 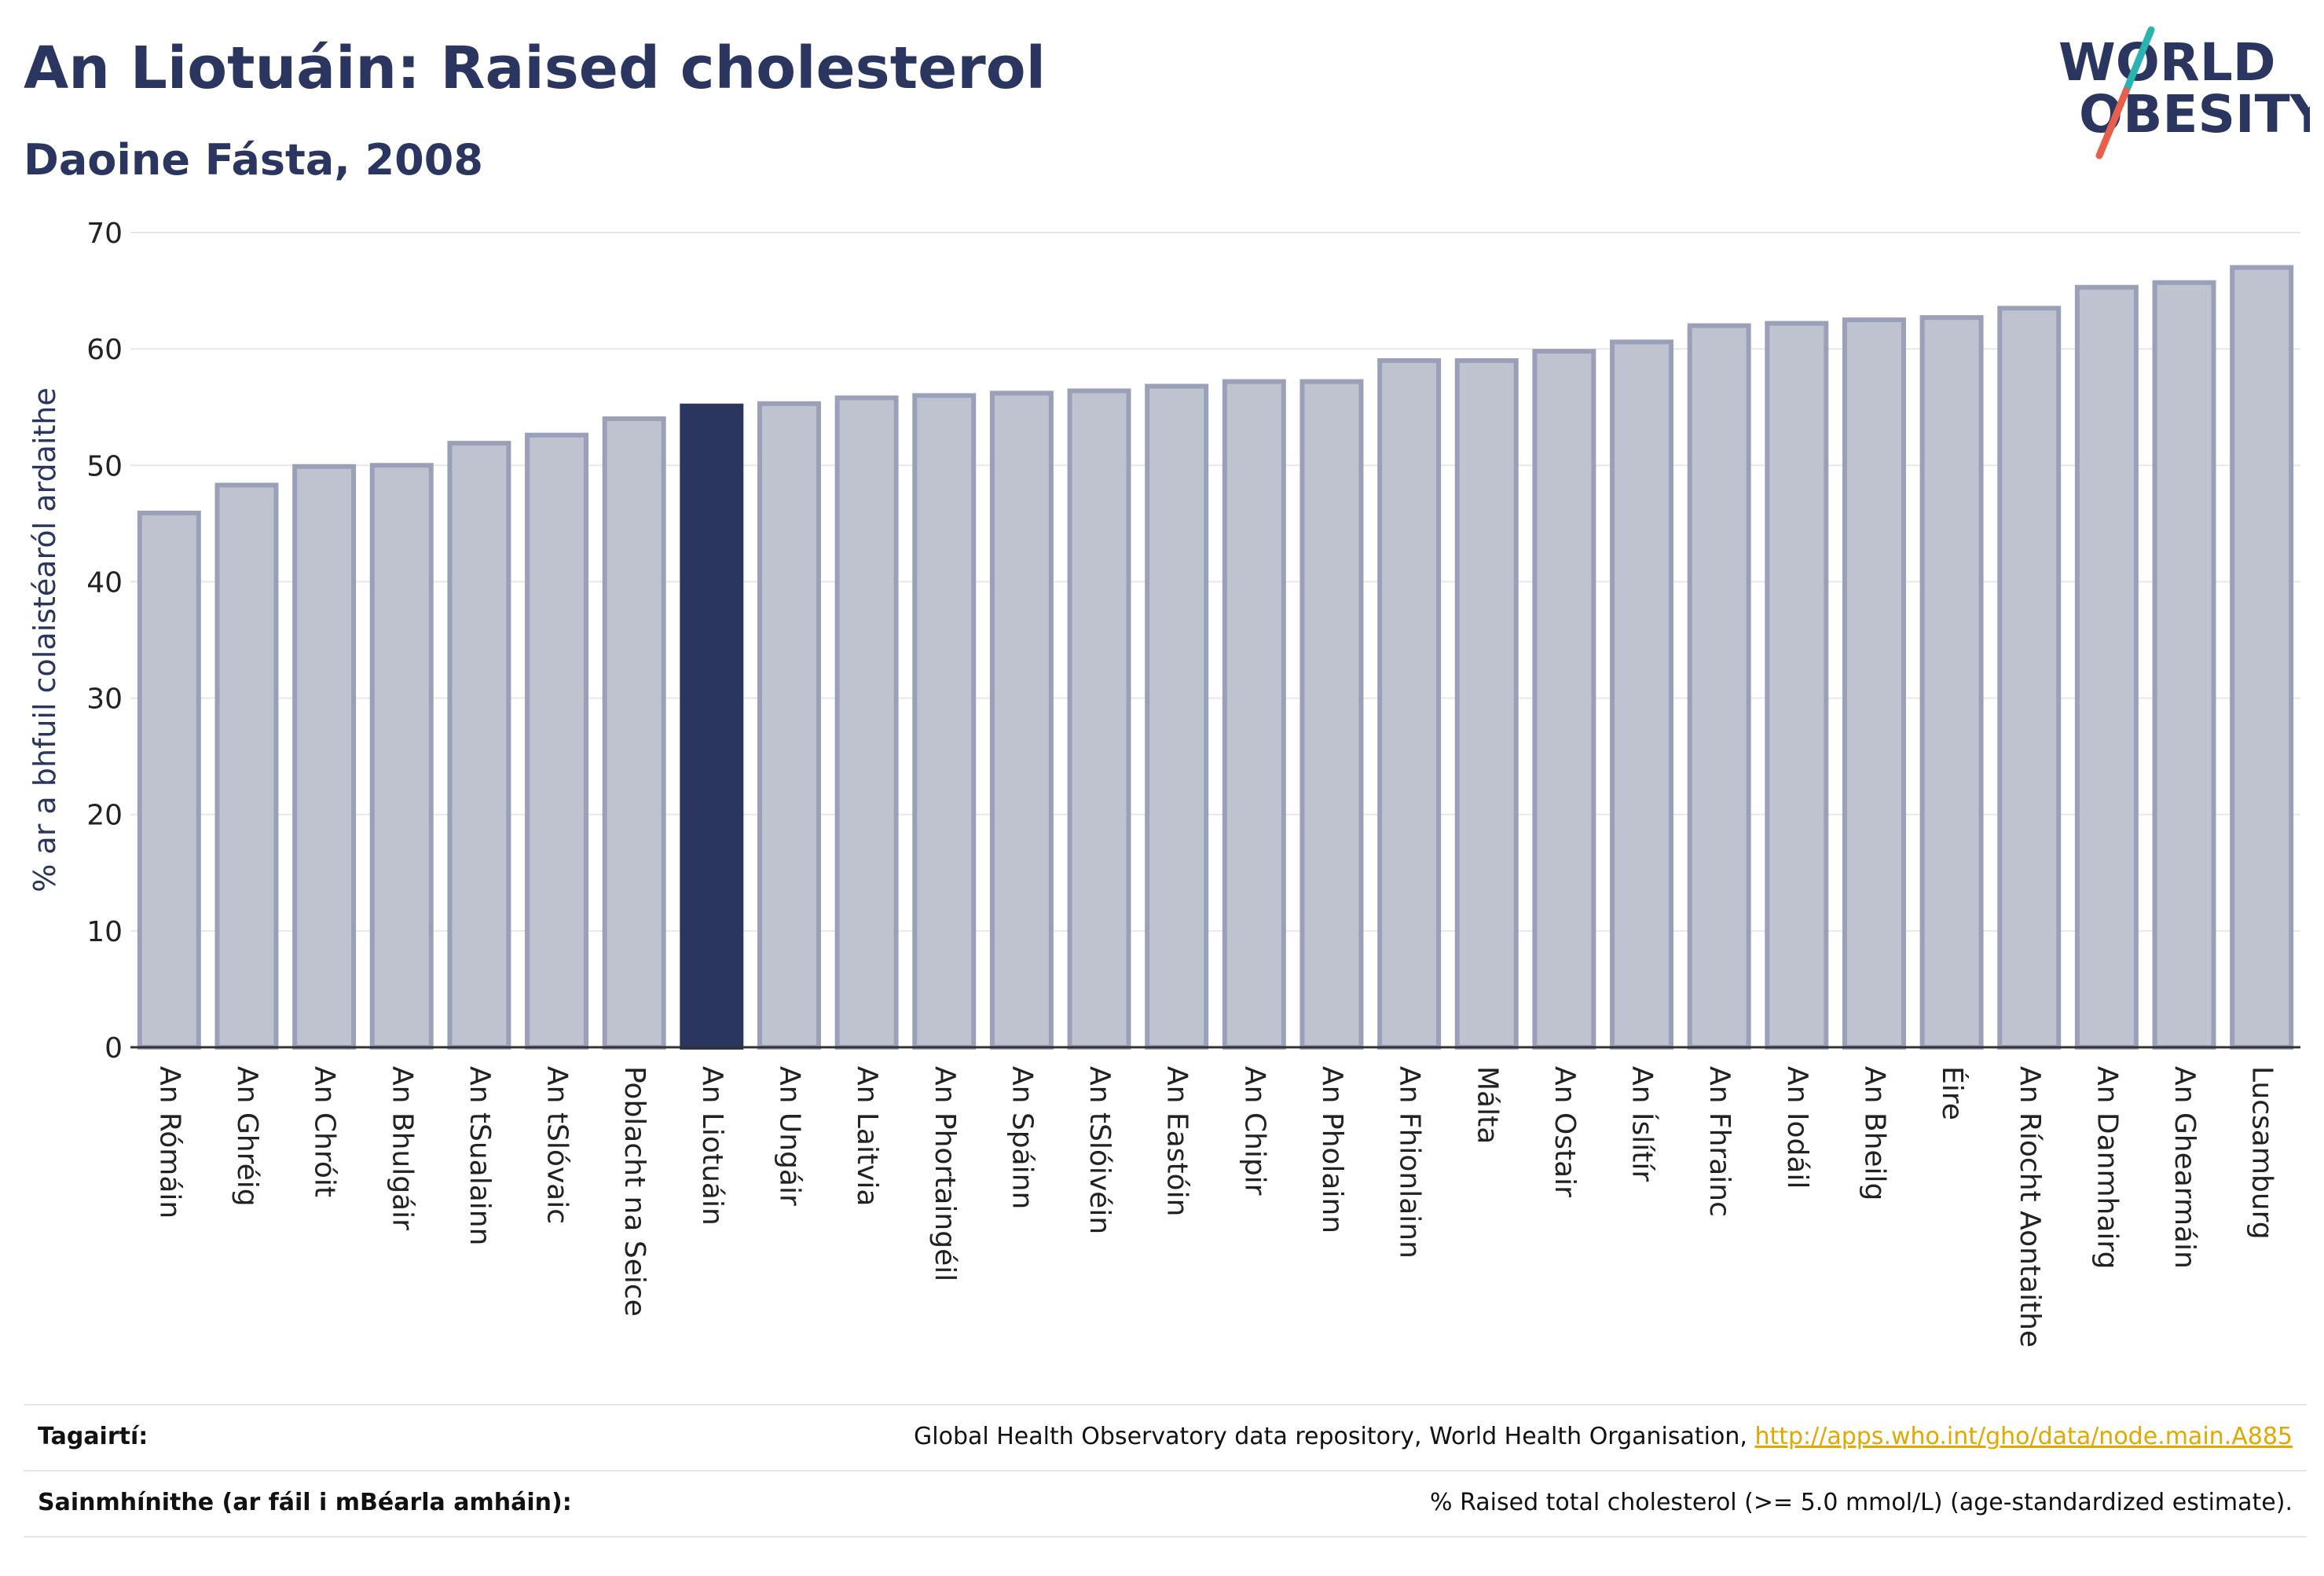 I want to click on references-label: Tagairtí:, so click(x=93, y=1436).